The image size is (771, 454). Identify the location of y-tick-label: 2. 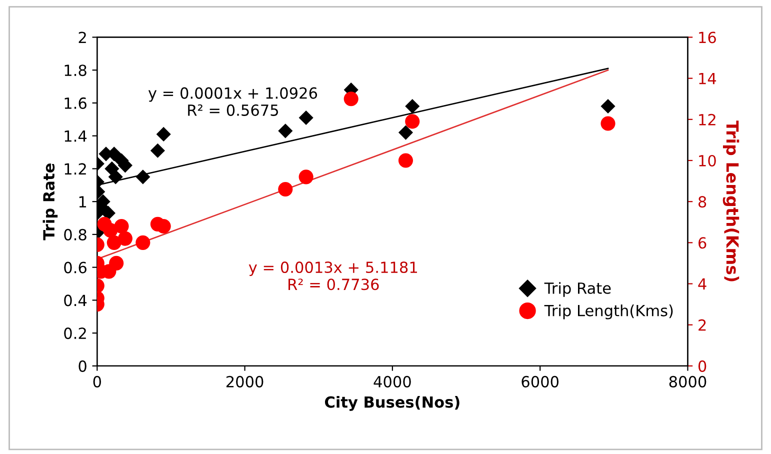
(82, 38).